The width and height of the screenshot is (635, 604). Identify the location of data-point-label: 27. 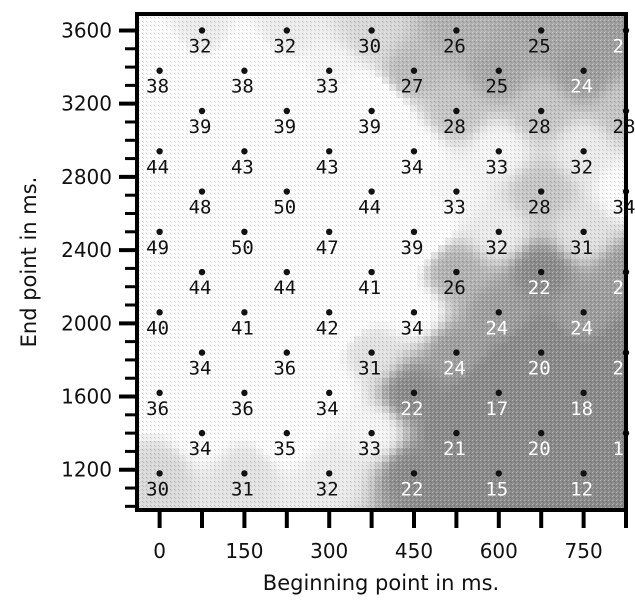
(412, 87).